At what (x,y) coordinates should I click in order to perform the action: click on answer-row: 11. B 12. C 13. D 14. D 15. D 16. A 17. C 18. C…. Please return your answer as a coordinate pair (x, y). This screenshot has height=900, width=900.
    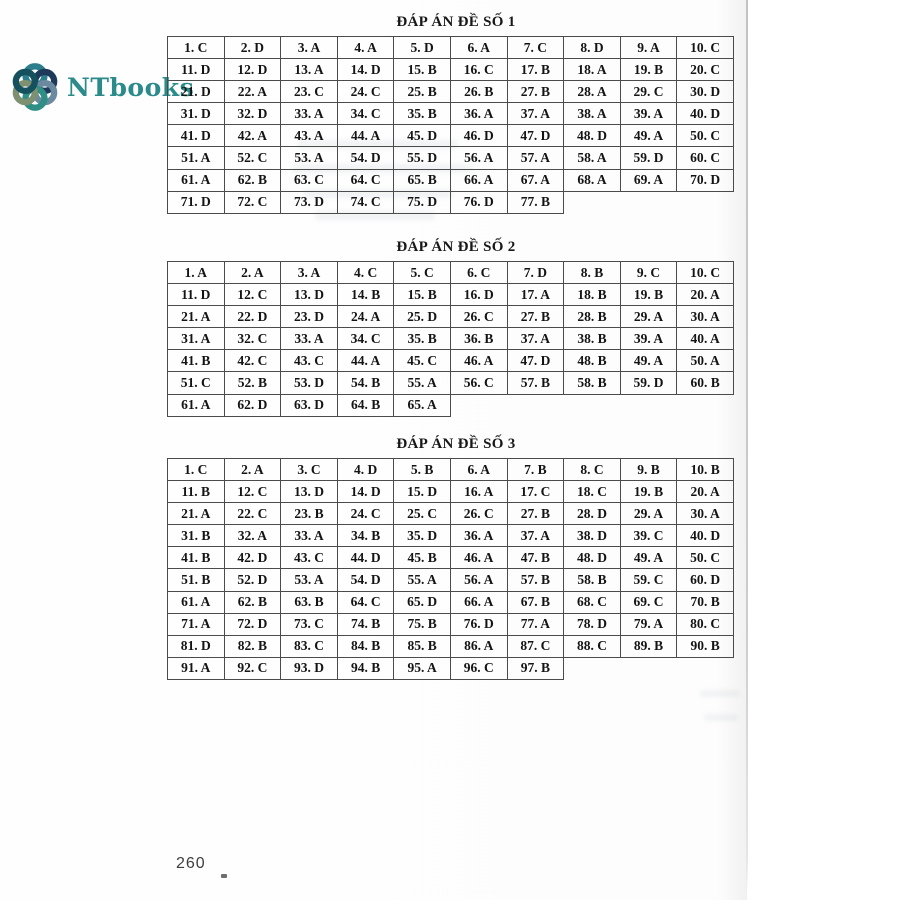
    Looking at the image, I should click on (450, 492).